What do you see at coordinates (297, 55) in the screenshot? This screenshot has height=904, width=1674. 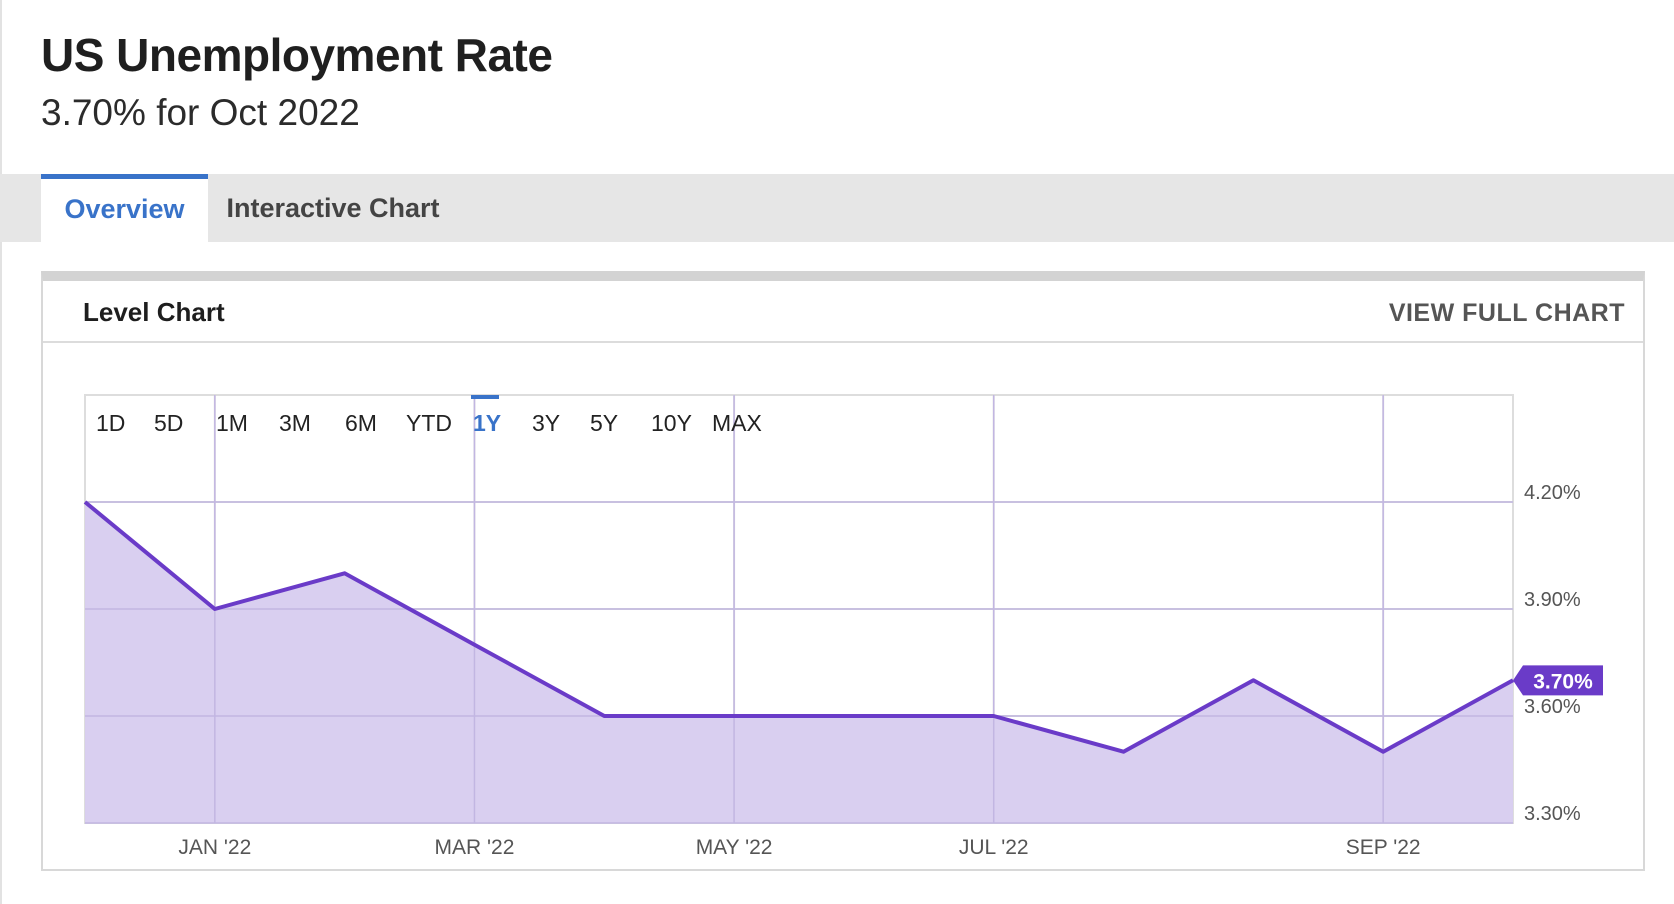 I see `page-title: US Unemployment Rate` at bounding box center [297, 55].